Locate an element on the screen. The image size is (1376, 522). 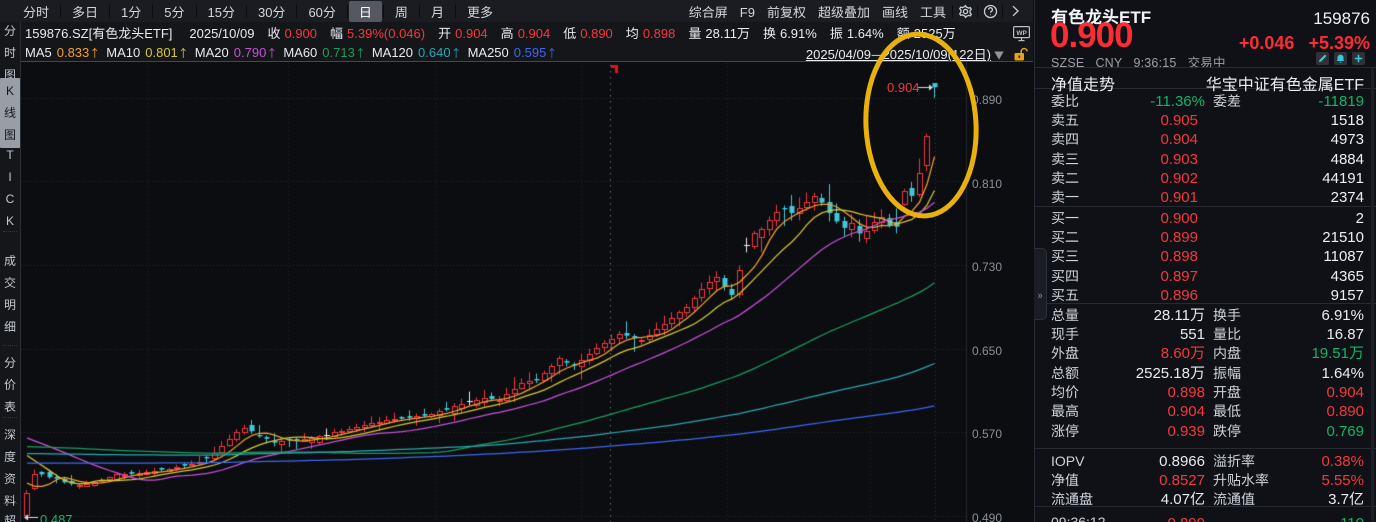
quote-date: 2025/10/09 is located at coordinates (222, 32).